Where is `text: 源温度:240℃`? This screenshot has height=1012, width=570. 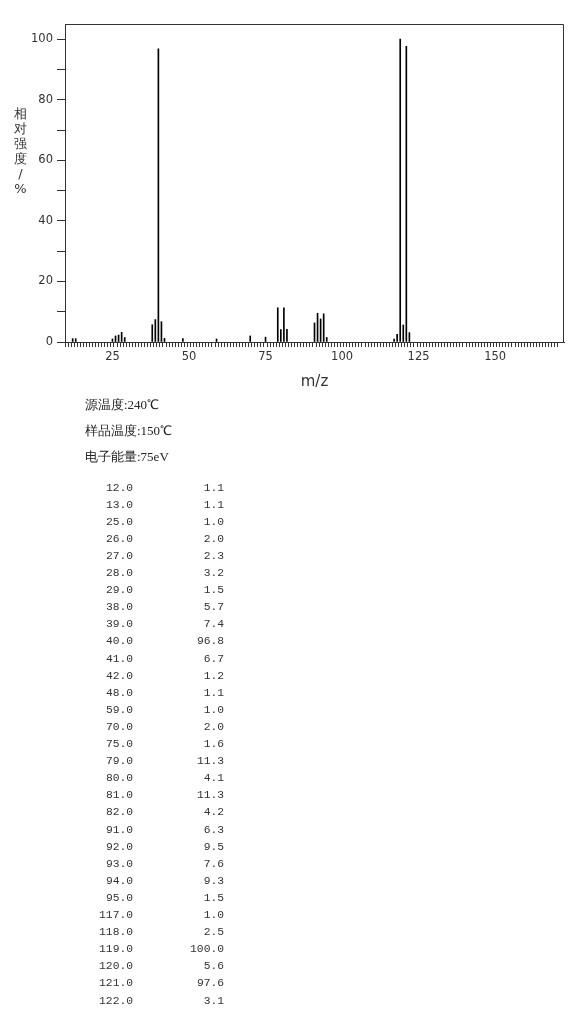
text: 源温度:240℃ is located at coordinates (122, 405).